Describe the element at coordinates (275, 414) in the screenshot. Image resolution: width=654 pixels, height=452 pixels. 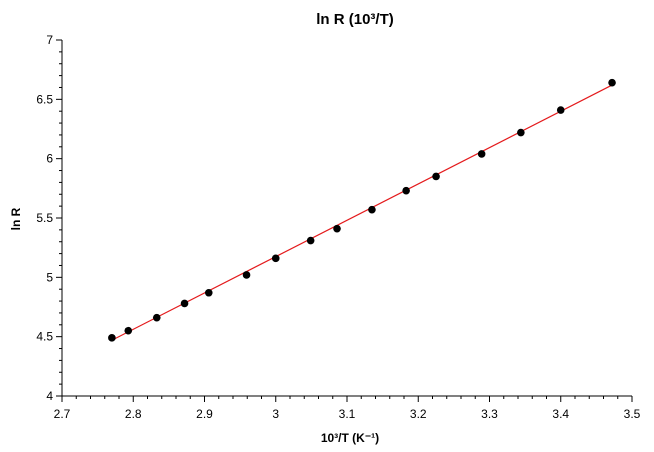
I see `x-tick-label: 3` at that location.